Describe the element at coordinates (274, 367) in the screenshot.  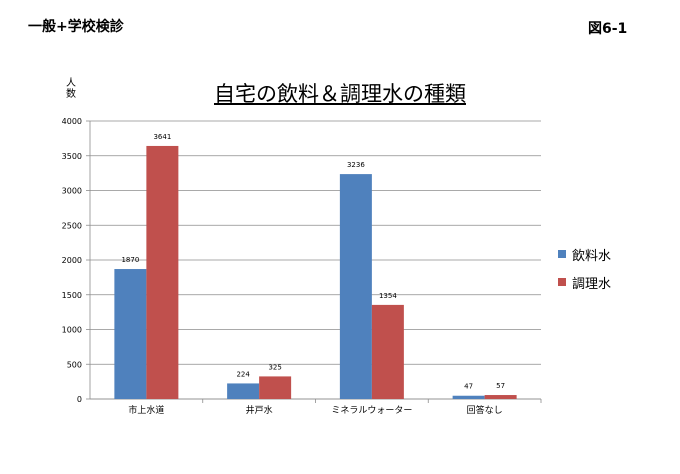
I see `data-label: 325` at that location.